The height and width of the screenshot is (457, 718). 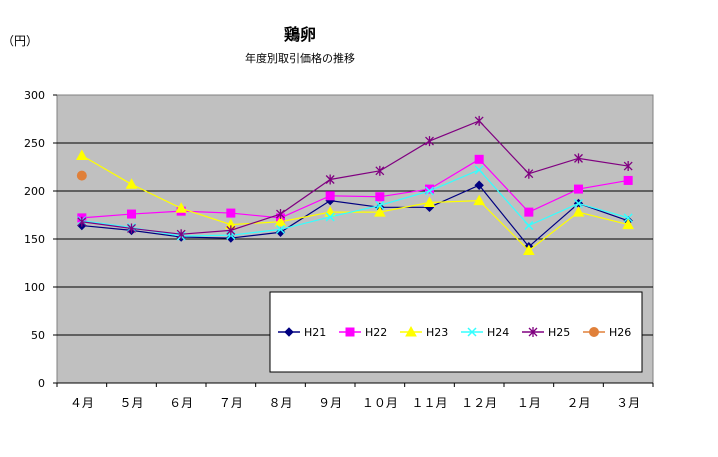 I want to click on legend: H21 H22 H23 H24 H25 H26, so click(x=456, y=332).